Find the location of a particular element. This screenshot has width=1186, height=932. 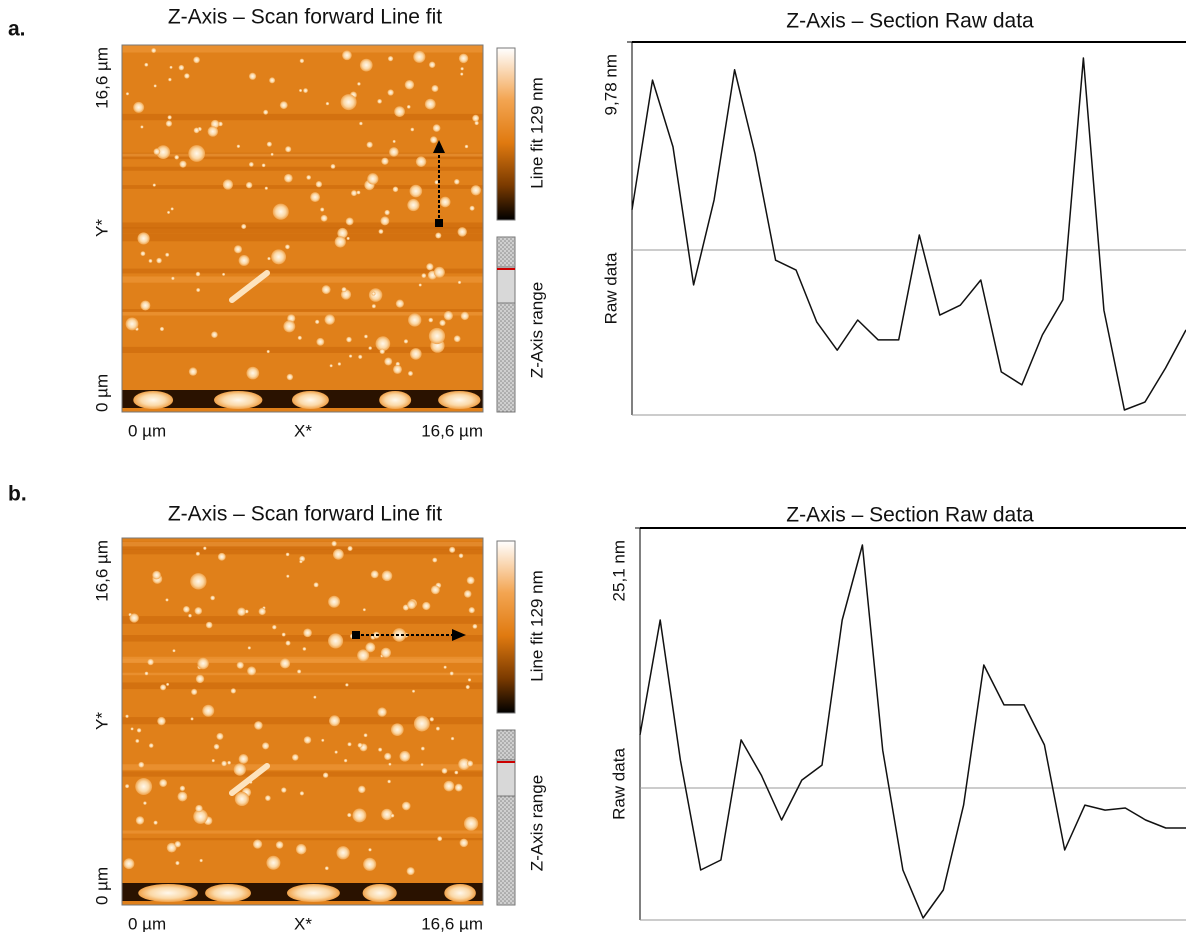

x-label: X* is located at coordinates (303, 923).